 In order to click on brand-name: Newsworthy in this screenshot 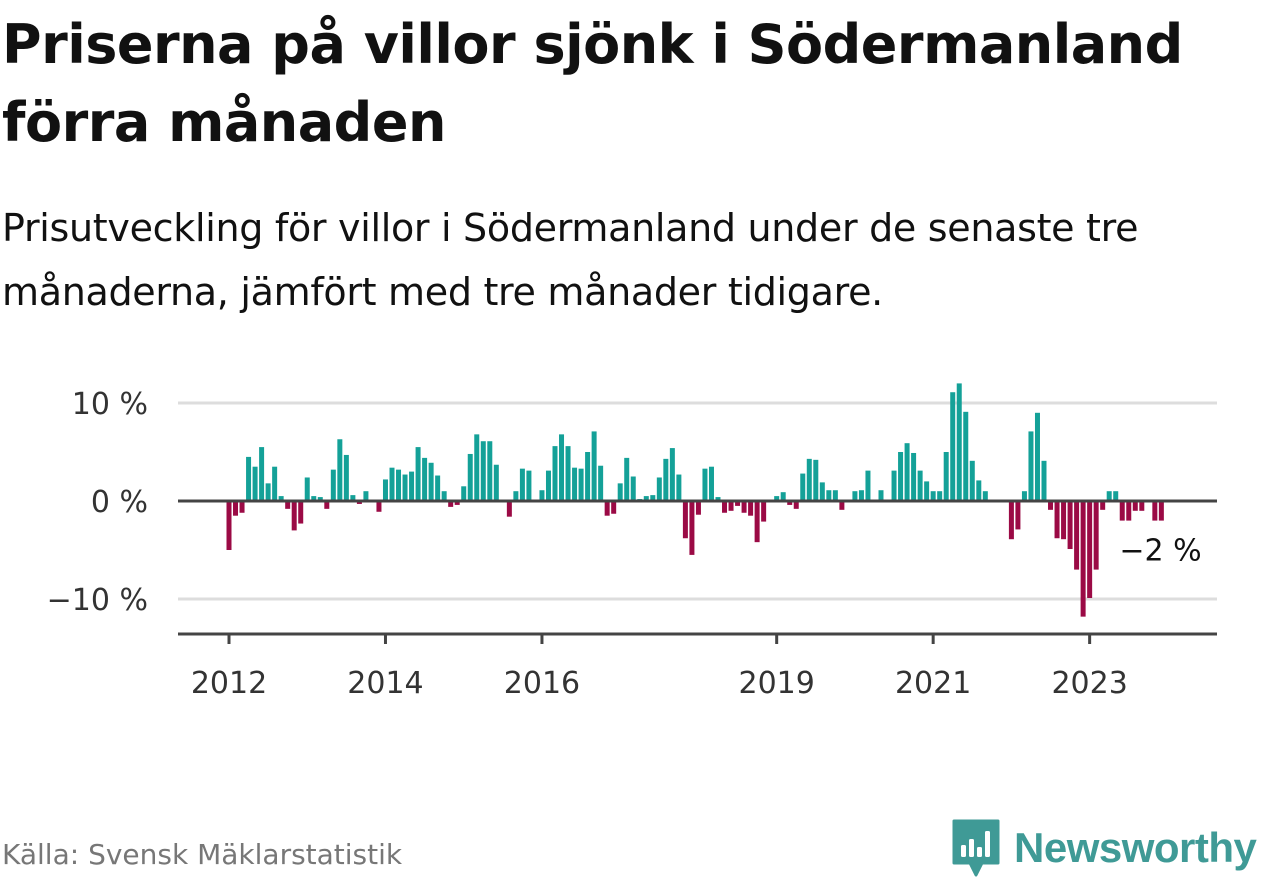, I will do `click(1135, 847)`.